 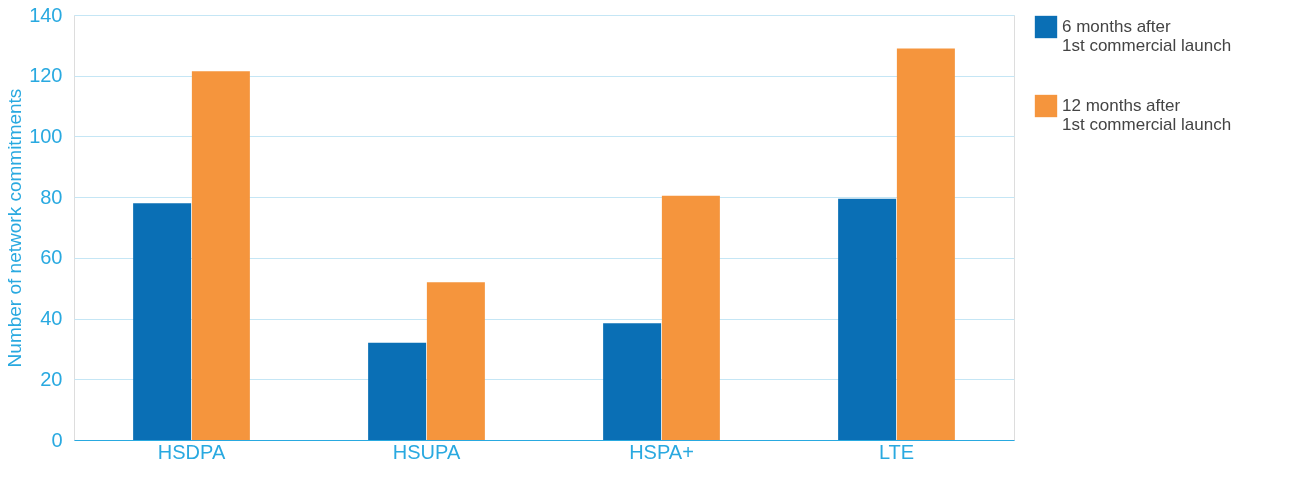 I want to click on x-tick-label: HSPA+, so click(x=661, y=451).